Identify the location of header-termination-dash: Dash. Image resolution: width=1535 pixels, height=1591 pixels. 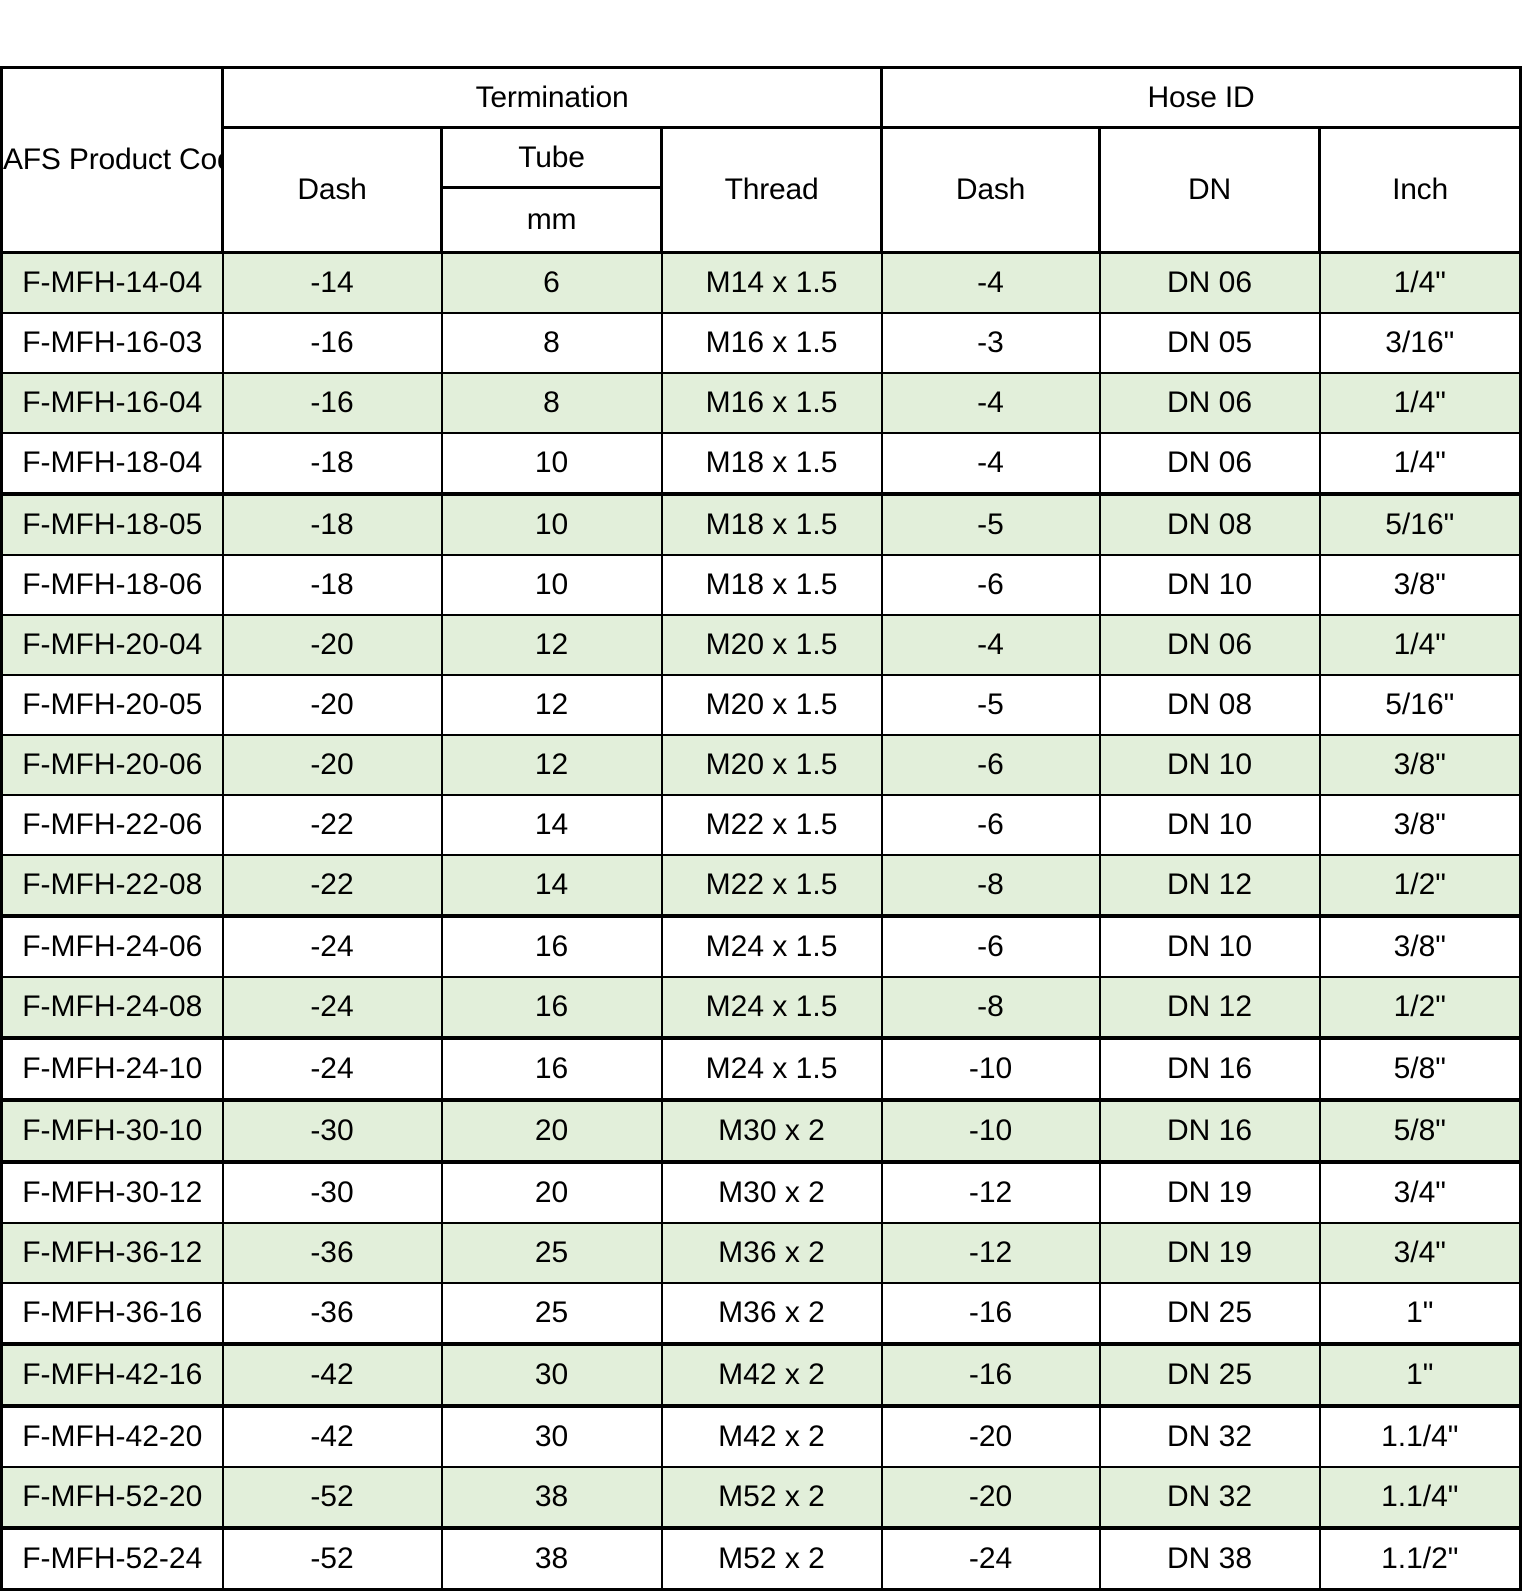
(332, 190).